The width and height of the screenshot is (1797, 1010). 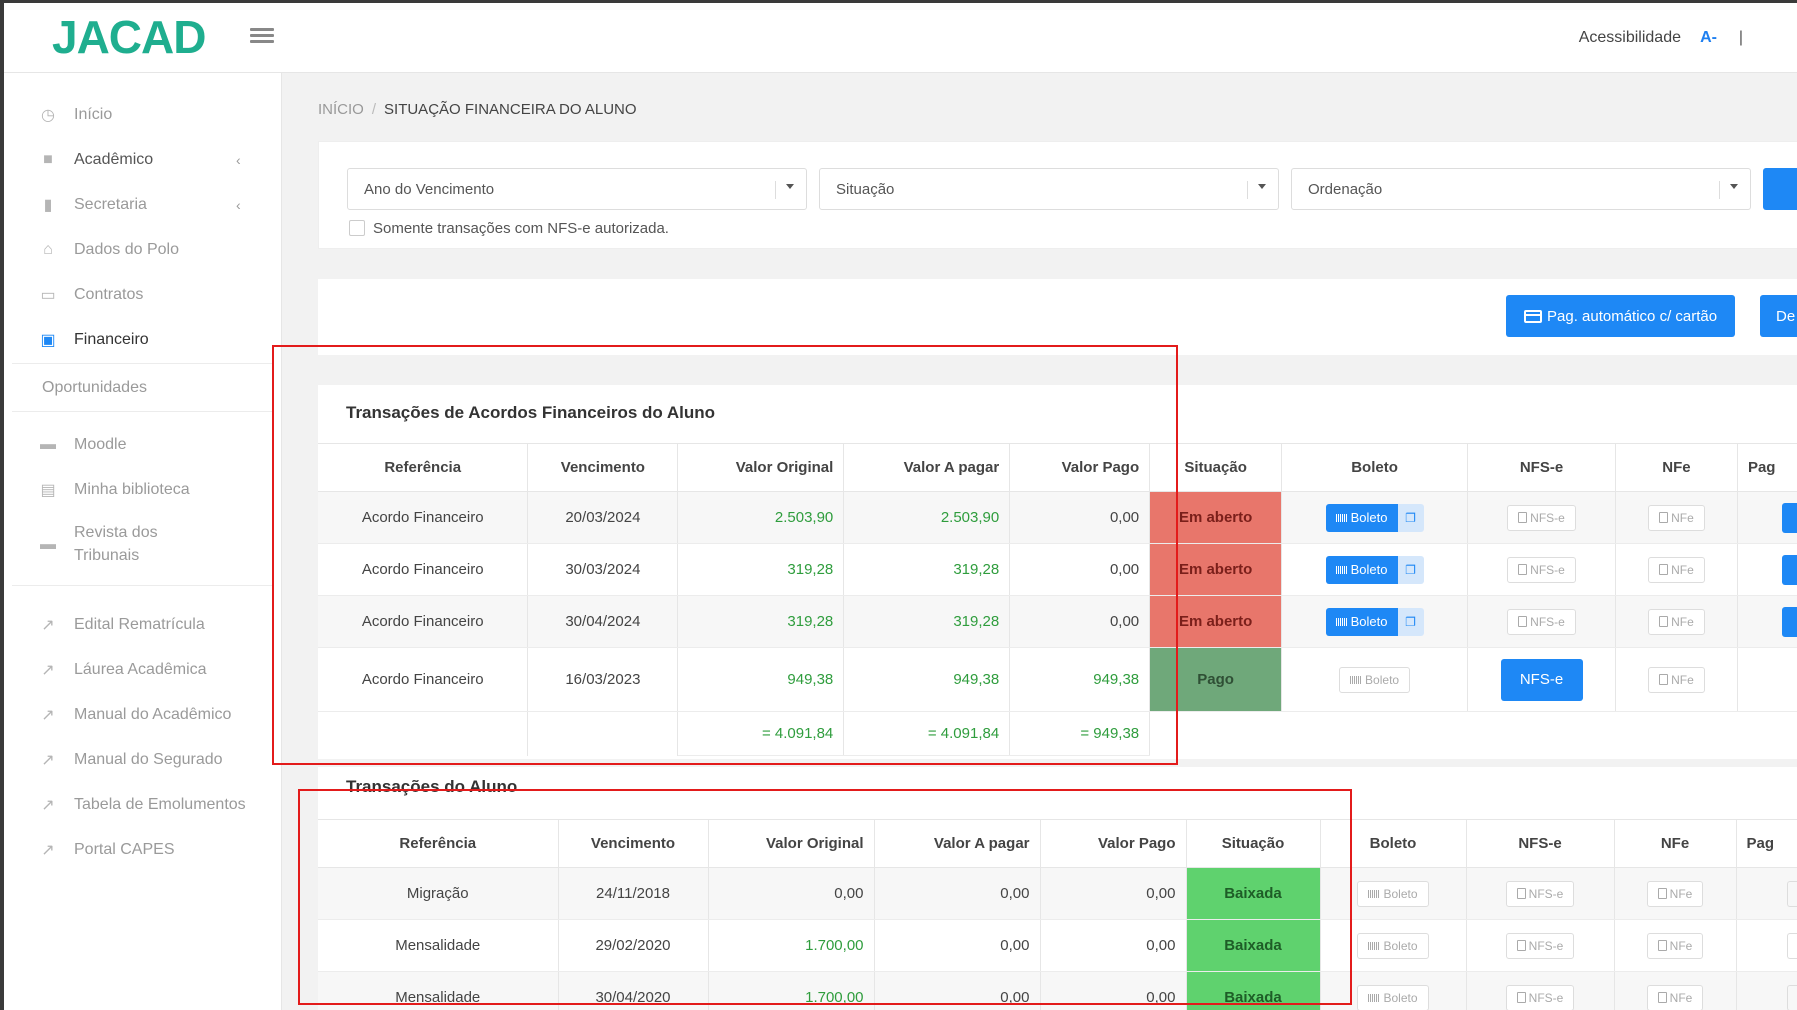 What do you see at coordinates (357, 228) in the screenshot?
I see `nfs-only-checkbox` at bounding box center [357, 228].